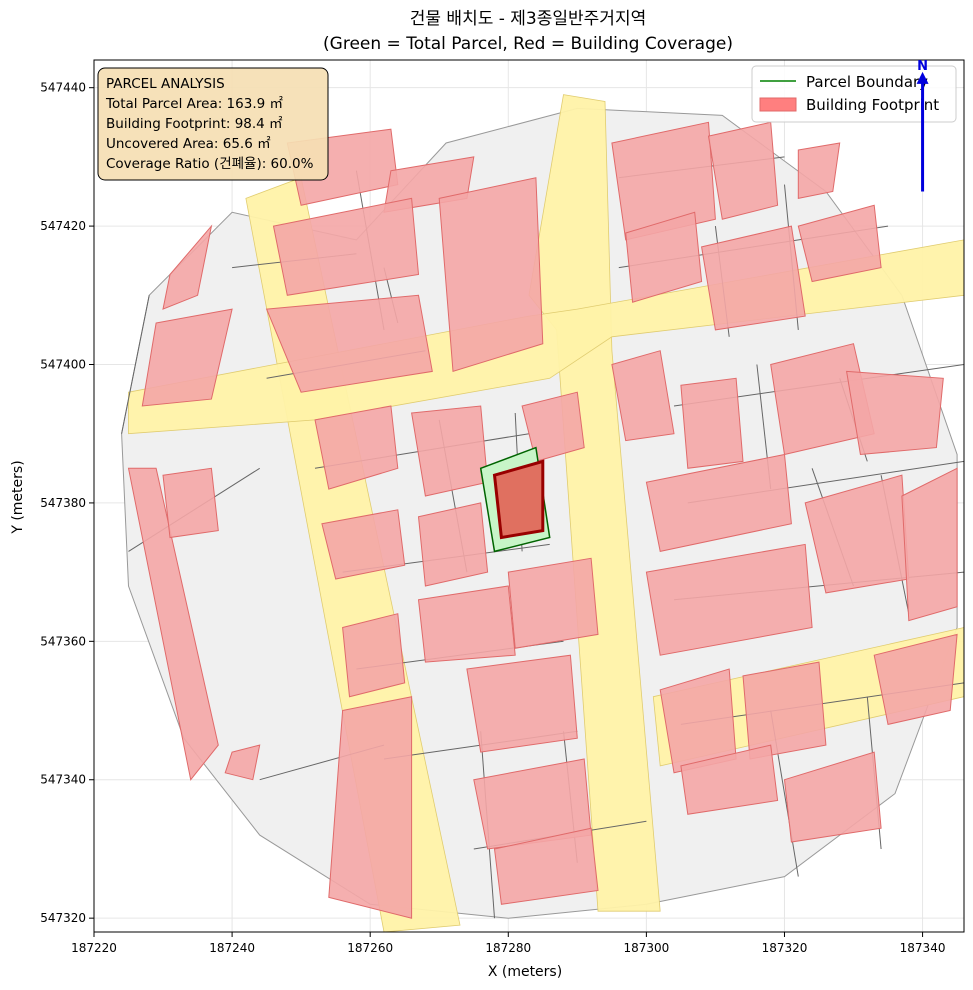 This screenshot has height=990, width=973. What do you see at coordinates (63, 88) in the screenshot?
I see `y-tick-label: 547440` at bounding box center [63, 88].